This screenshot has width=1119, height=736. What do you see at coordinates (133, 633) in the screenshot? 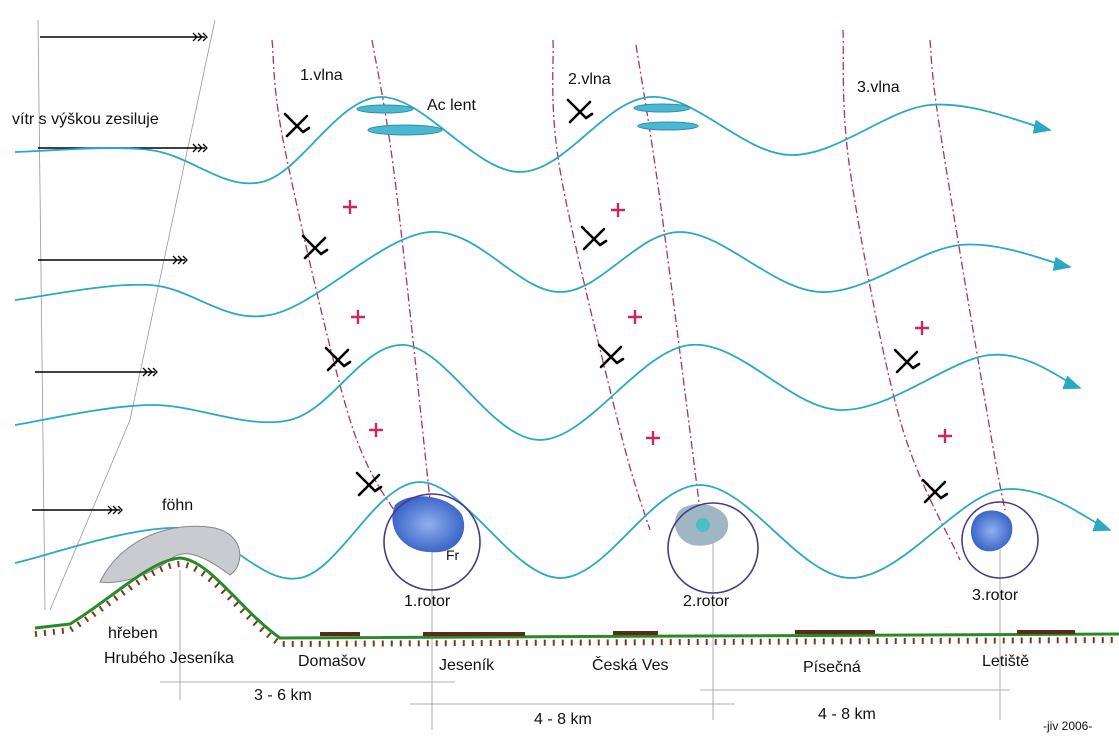
I see `ridge-label: hřeben` at bounding box center [133, 633].